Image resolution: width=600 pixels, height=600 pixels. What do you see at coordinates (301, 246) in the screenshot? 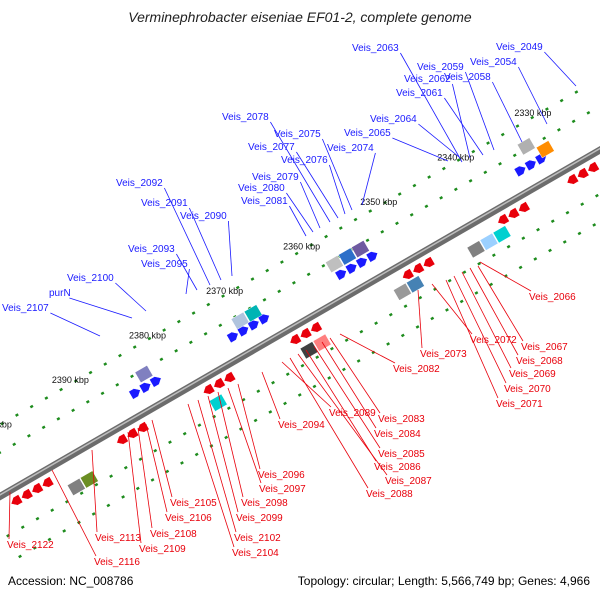
I see `kbp-label: 2360 kbp` at bounding box center [301, 246].